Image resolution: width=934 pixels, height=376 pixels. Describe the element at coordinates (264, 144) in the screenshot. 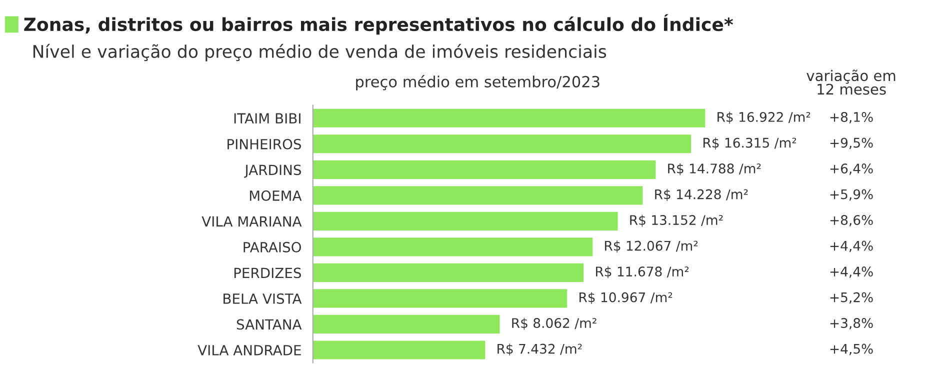

I see `y-tick-label: PINHEIROS` at that location.